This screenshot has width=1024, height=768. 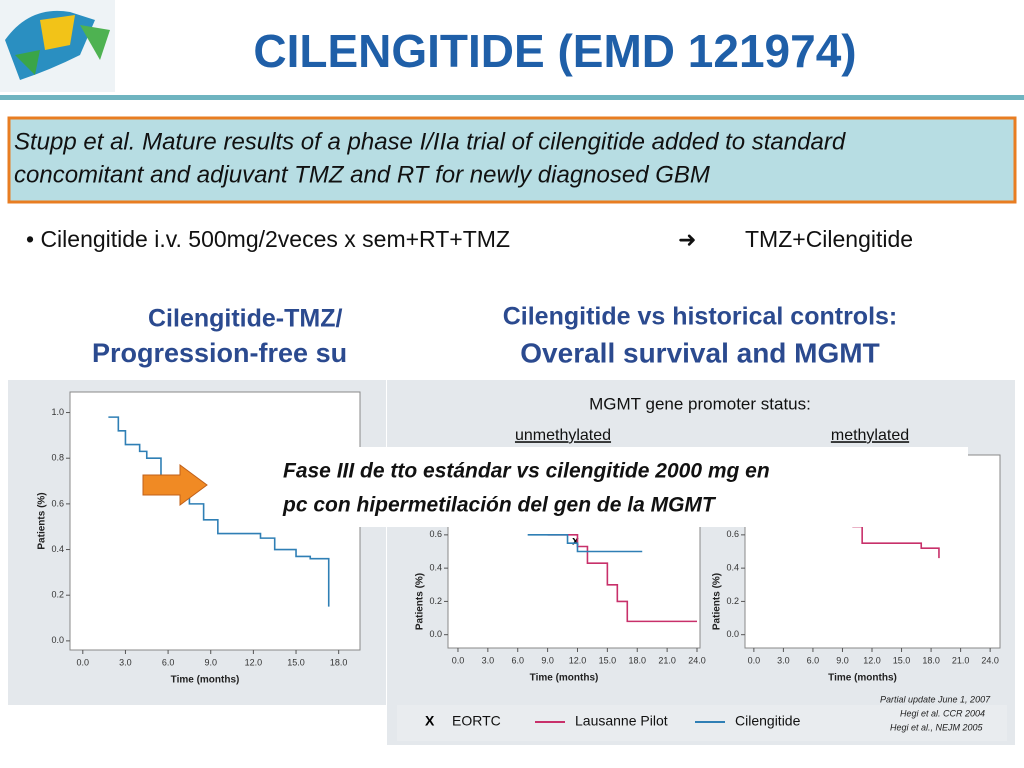 I want to click on panel-title: Progression-free su, so click(x=219, y=353).